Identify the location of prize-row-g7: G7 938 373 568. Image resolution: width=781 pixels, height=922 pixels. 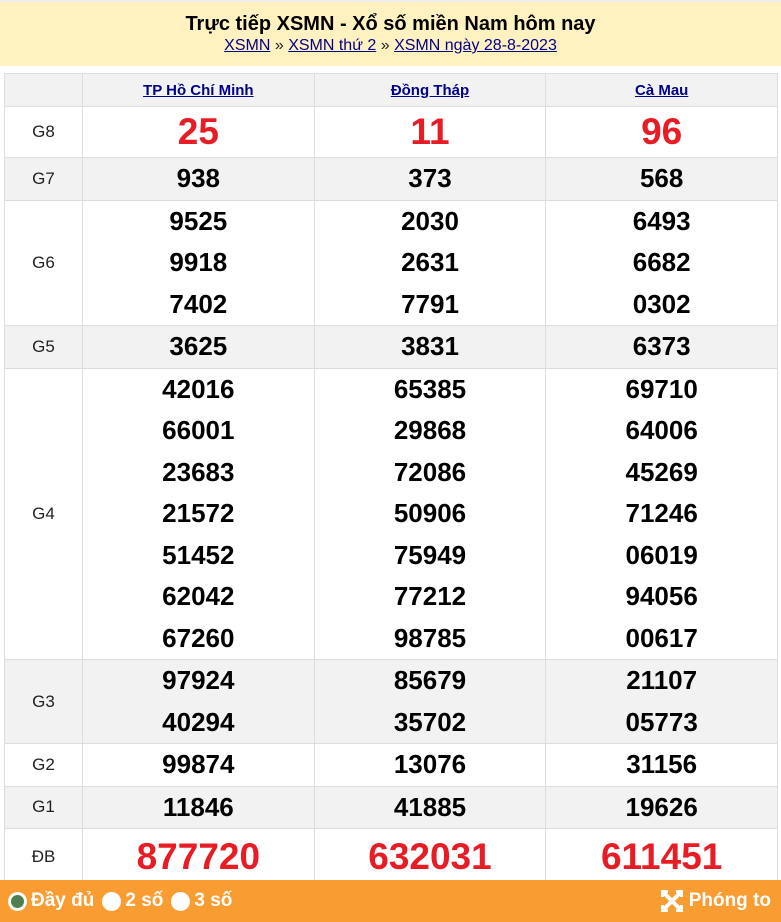
(391, 179).